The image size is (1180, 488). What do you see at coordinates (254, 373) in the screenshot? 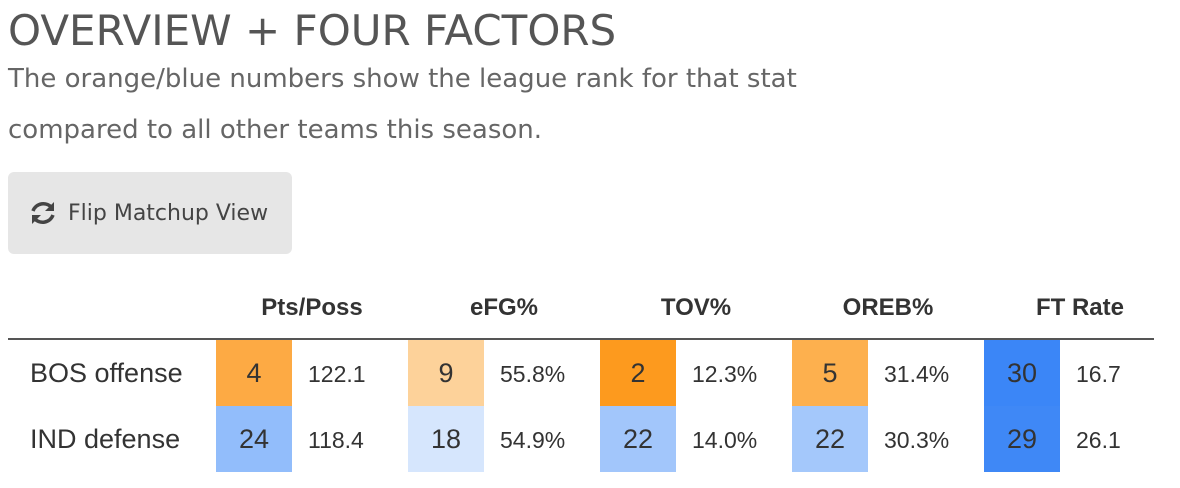
I see `rank-cell: 4` at bounding box center [254, 373].